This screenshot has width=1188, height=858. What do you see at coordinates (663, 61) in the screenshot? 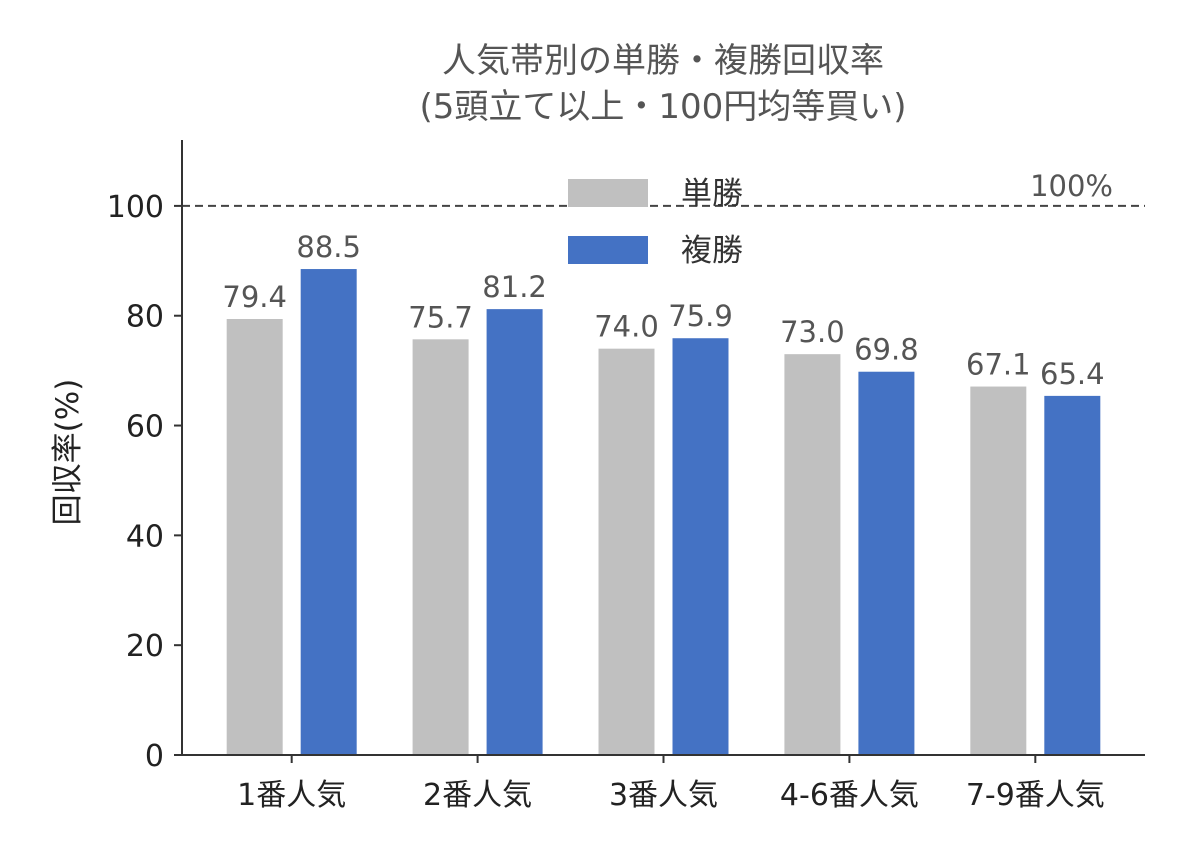
I see `chart-title-line1: 人気帯別の単勝・複勝回収率` at bounding box center [663, 61].